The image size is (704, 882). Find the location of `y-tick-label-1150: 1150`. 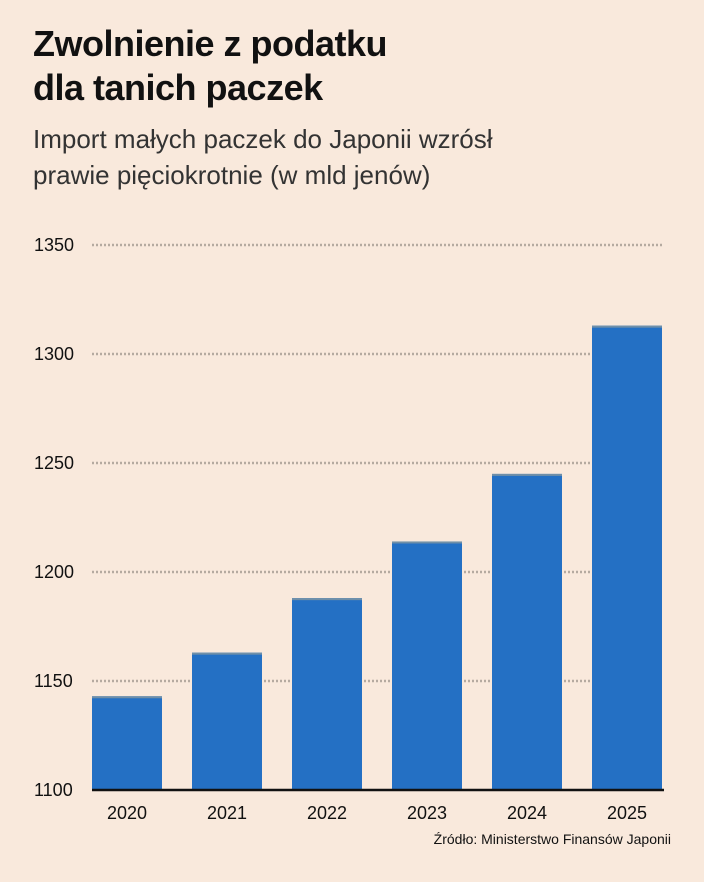

y-tick-label-1150: 1150 is located at coordinates (53, 681).